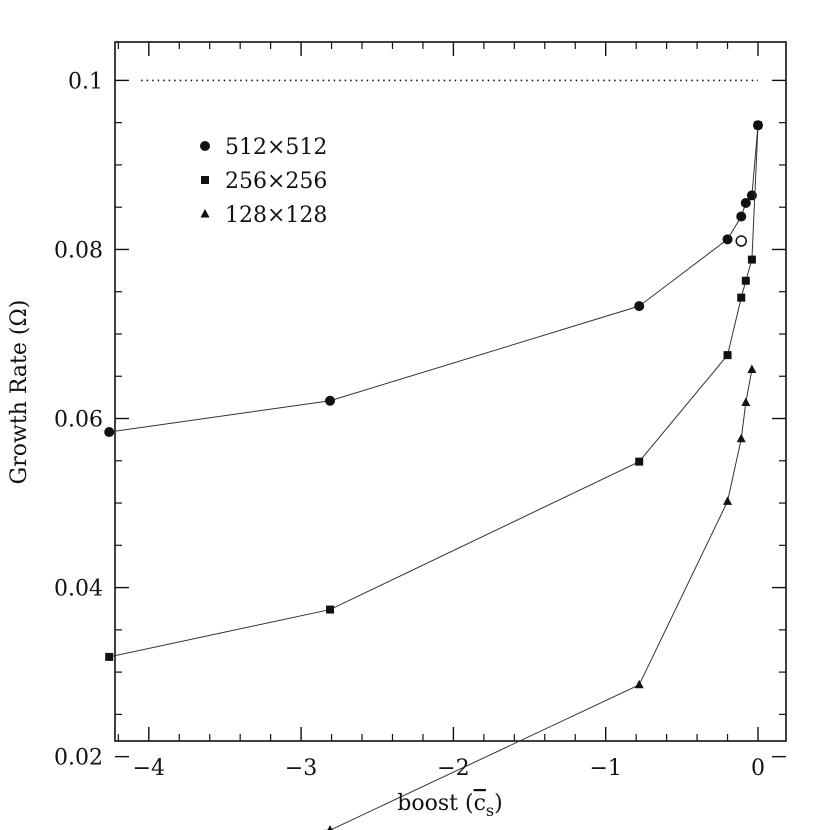 This screenshot has width=830, height=830. Describe the element at coordinates (85, 81) in the screenshot. I see `y-tick-label: 0.1` at that location.